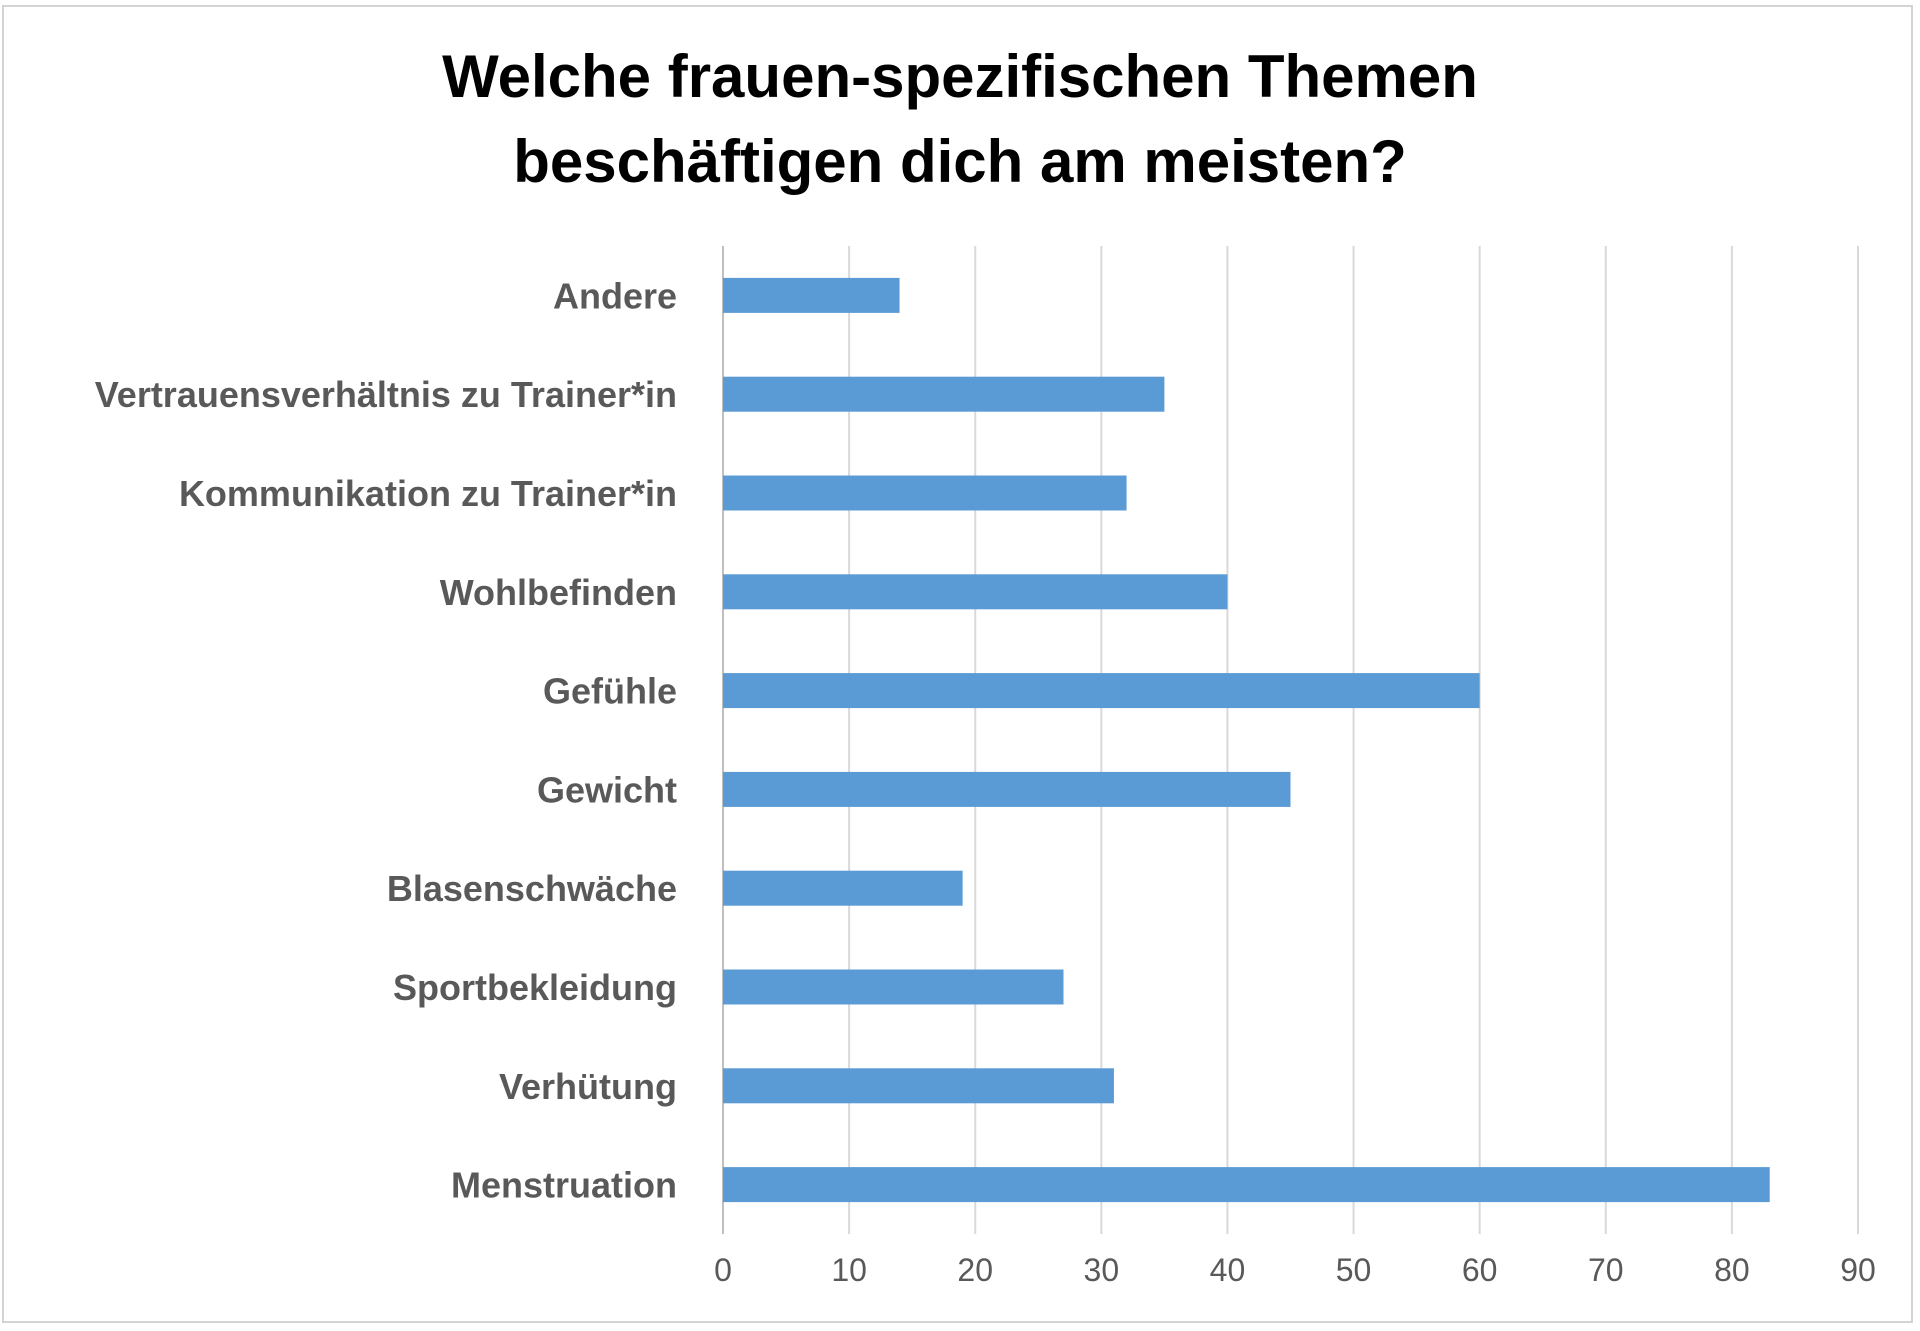  Describe the element at coordinates (386, 394) in the screenshot. I see `category-label: Vertrauensverhältnis zu Trainer*in` at that location.